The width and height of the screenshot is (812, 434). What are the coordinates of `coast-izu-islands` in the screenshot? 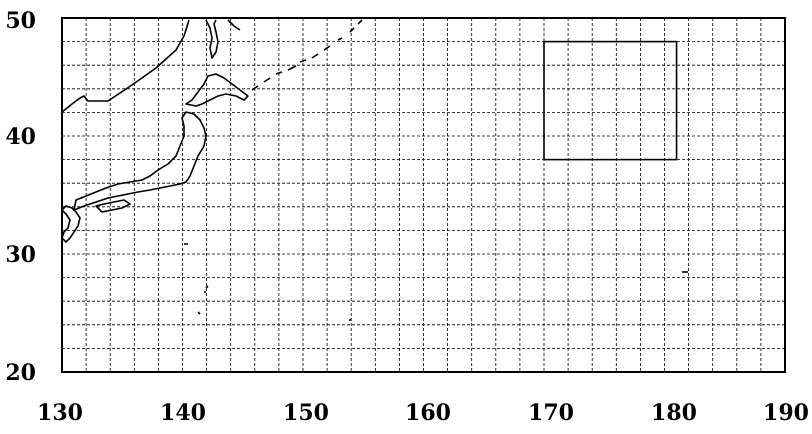 It's located at (196, 279).